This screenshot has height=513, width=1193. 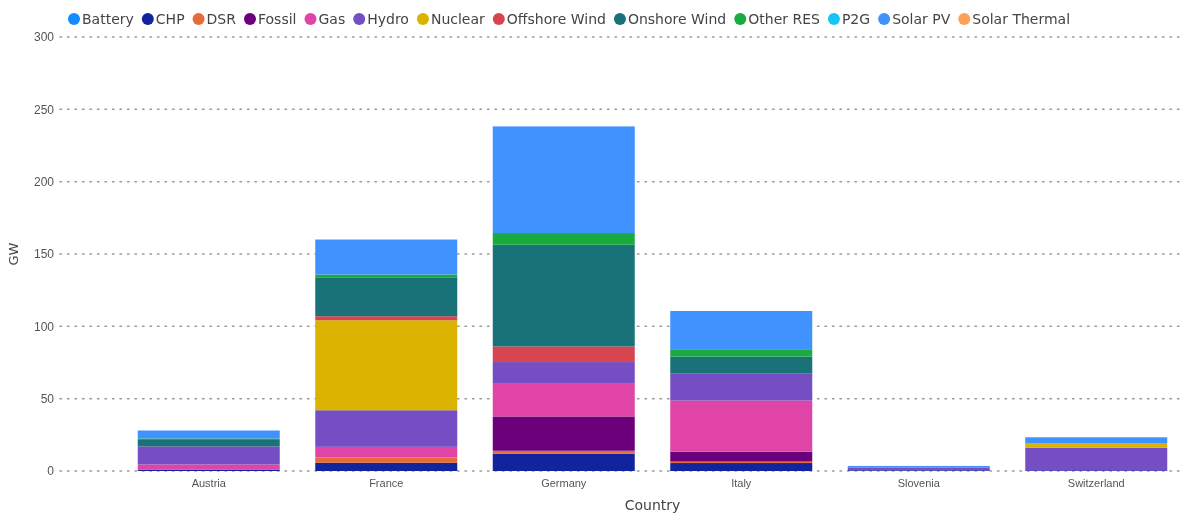 What do you see at coordinates (386, 482) in the screenshot?
I see `x-tick-label: France` at bounding box center [386, 482].